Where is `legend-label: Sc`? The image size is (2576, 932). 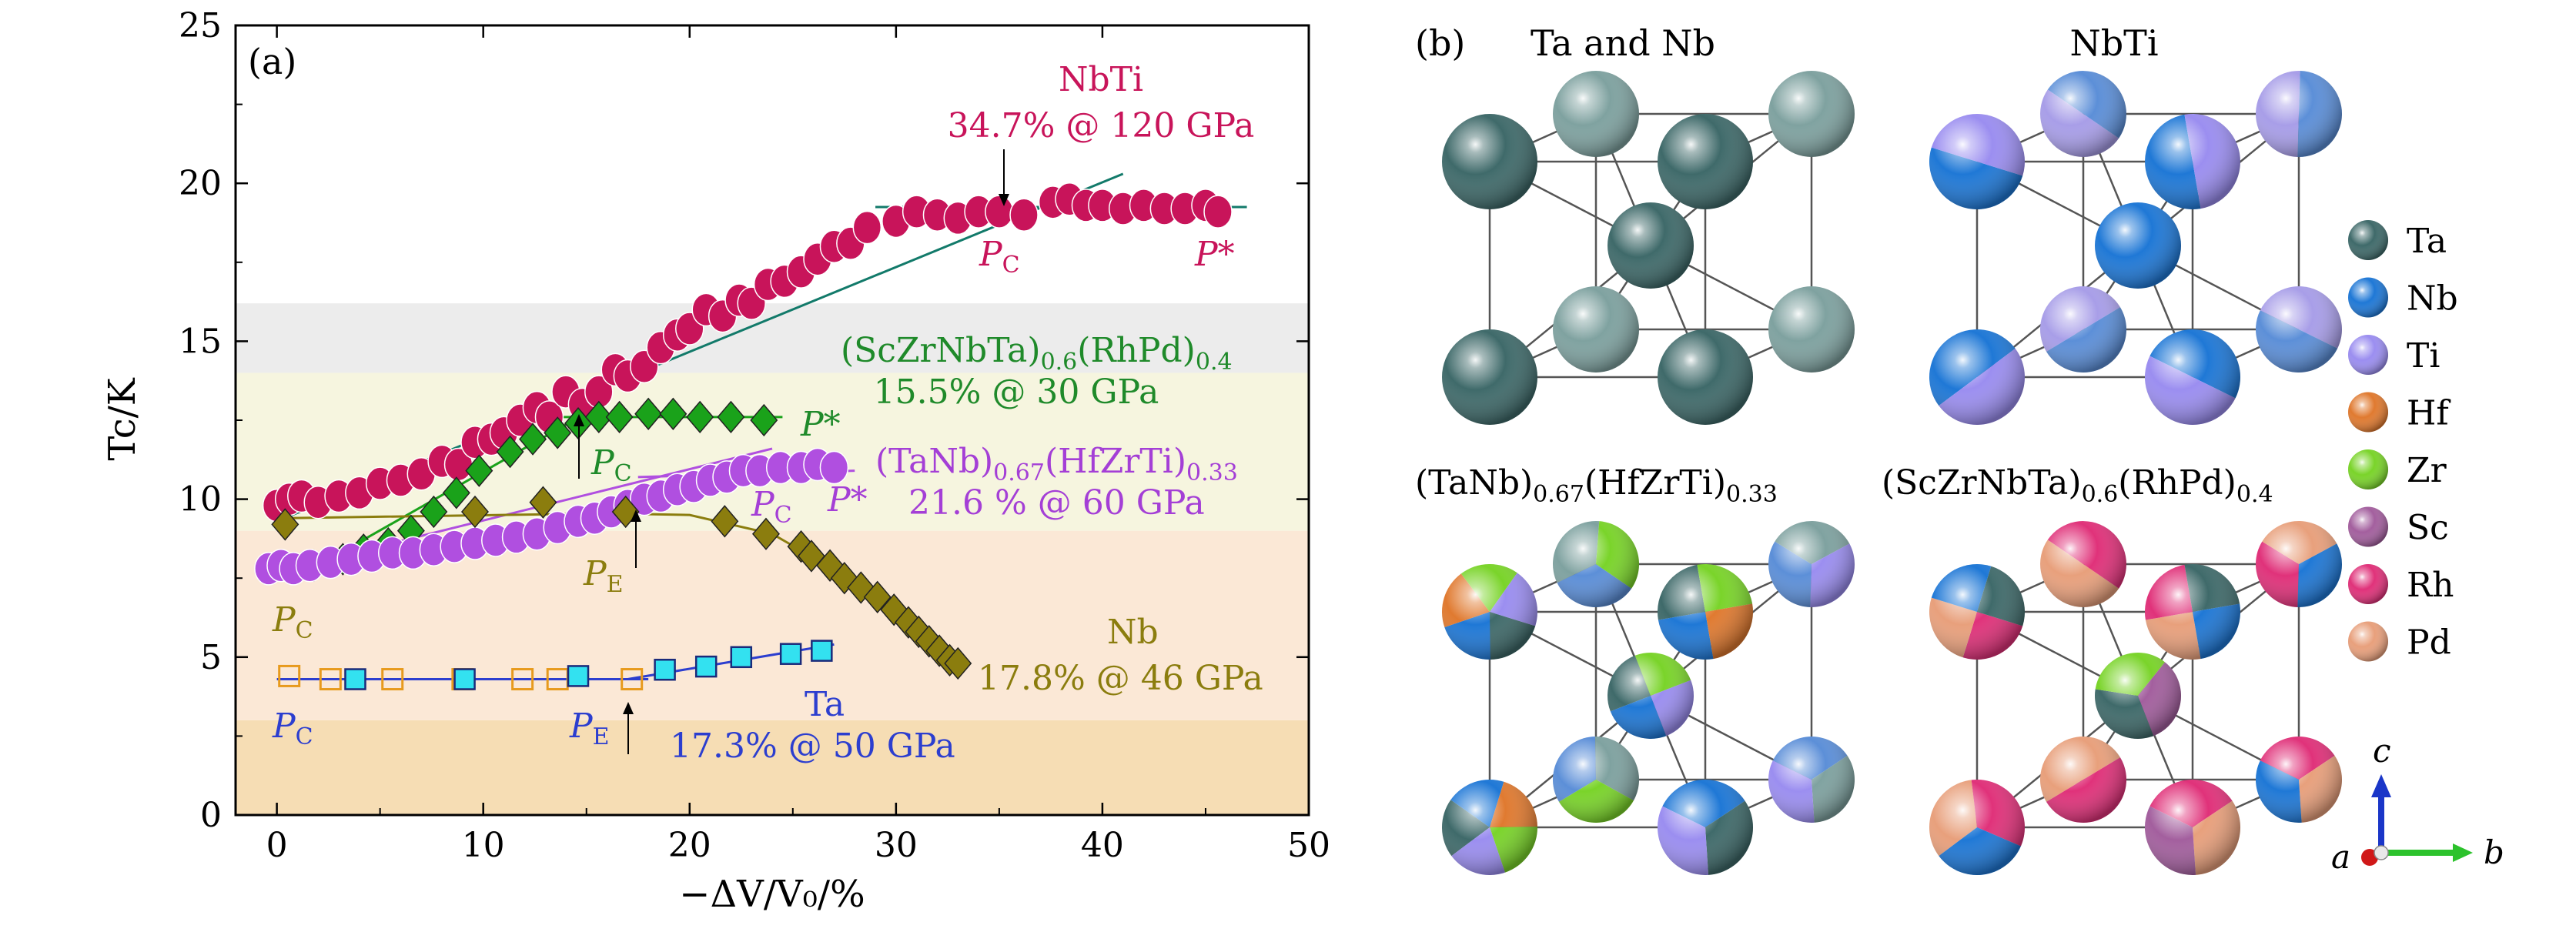
legend-label: Sc is located at coordinates (2428, 528).